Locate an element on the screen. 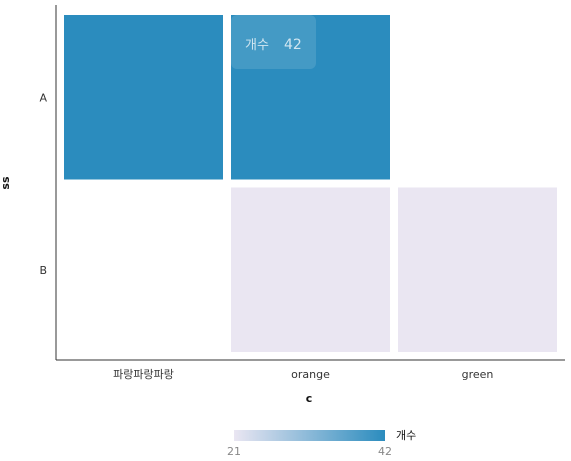  x-tick-label: orange is located at coordinates (310, 374).